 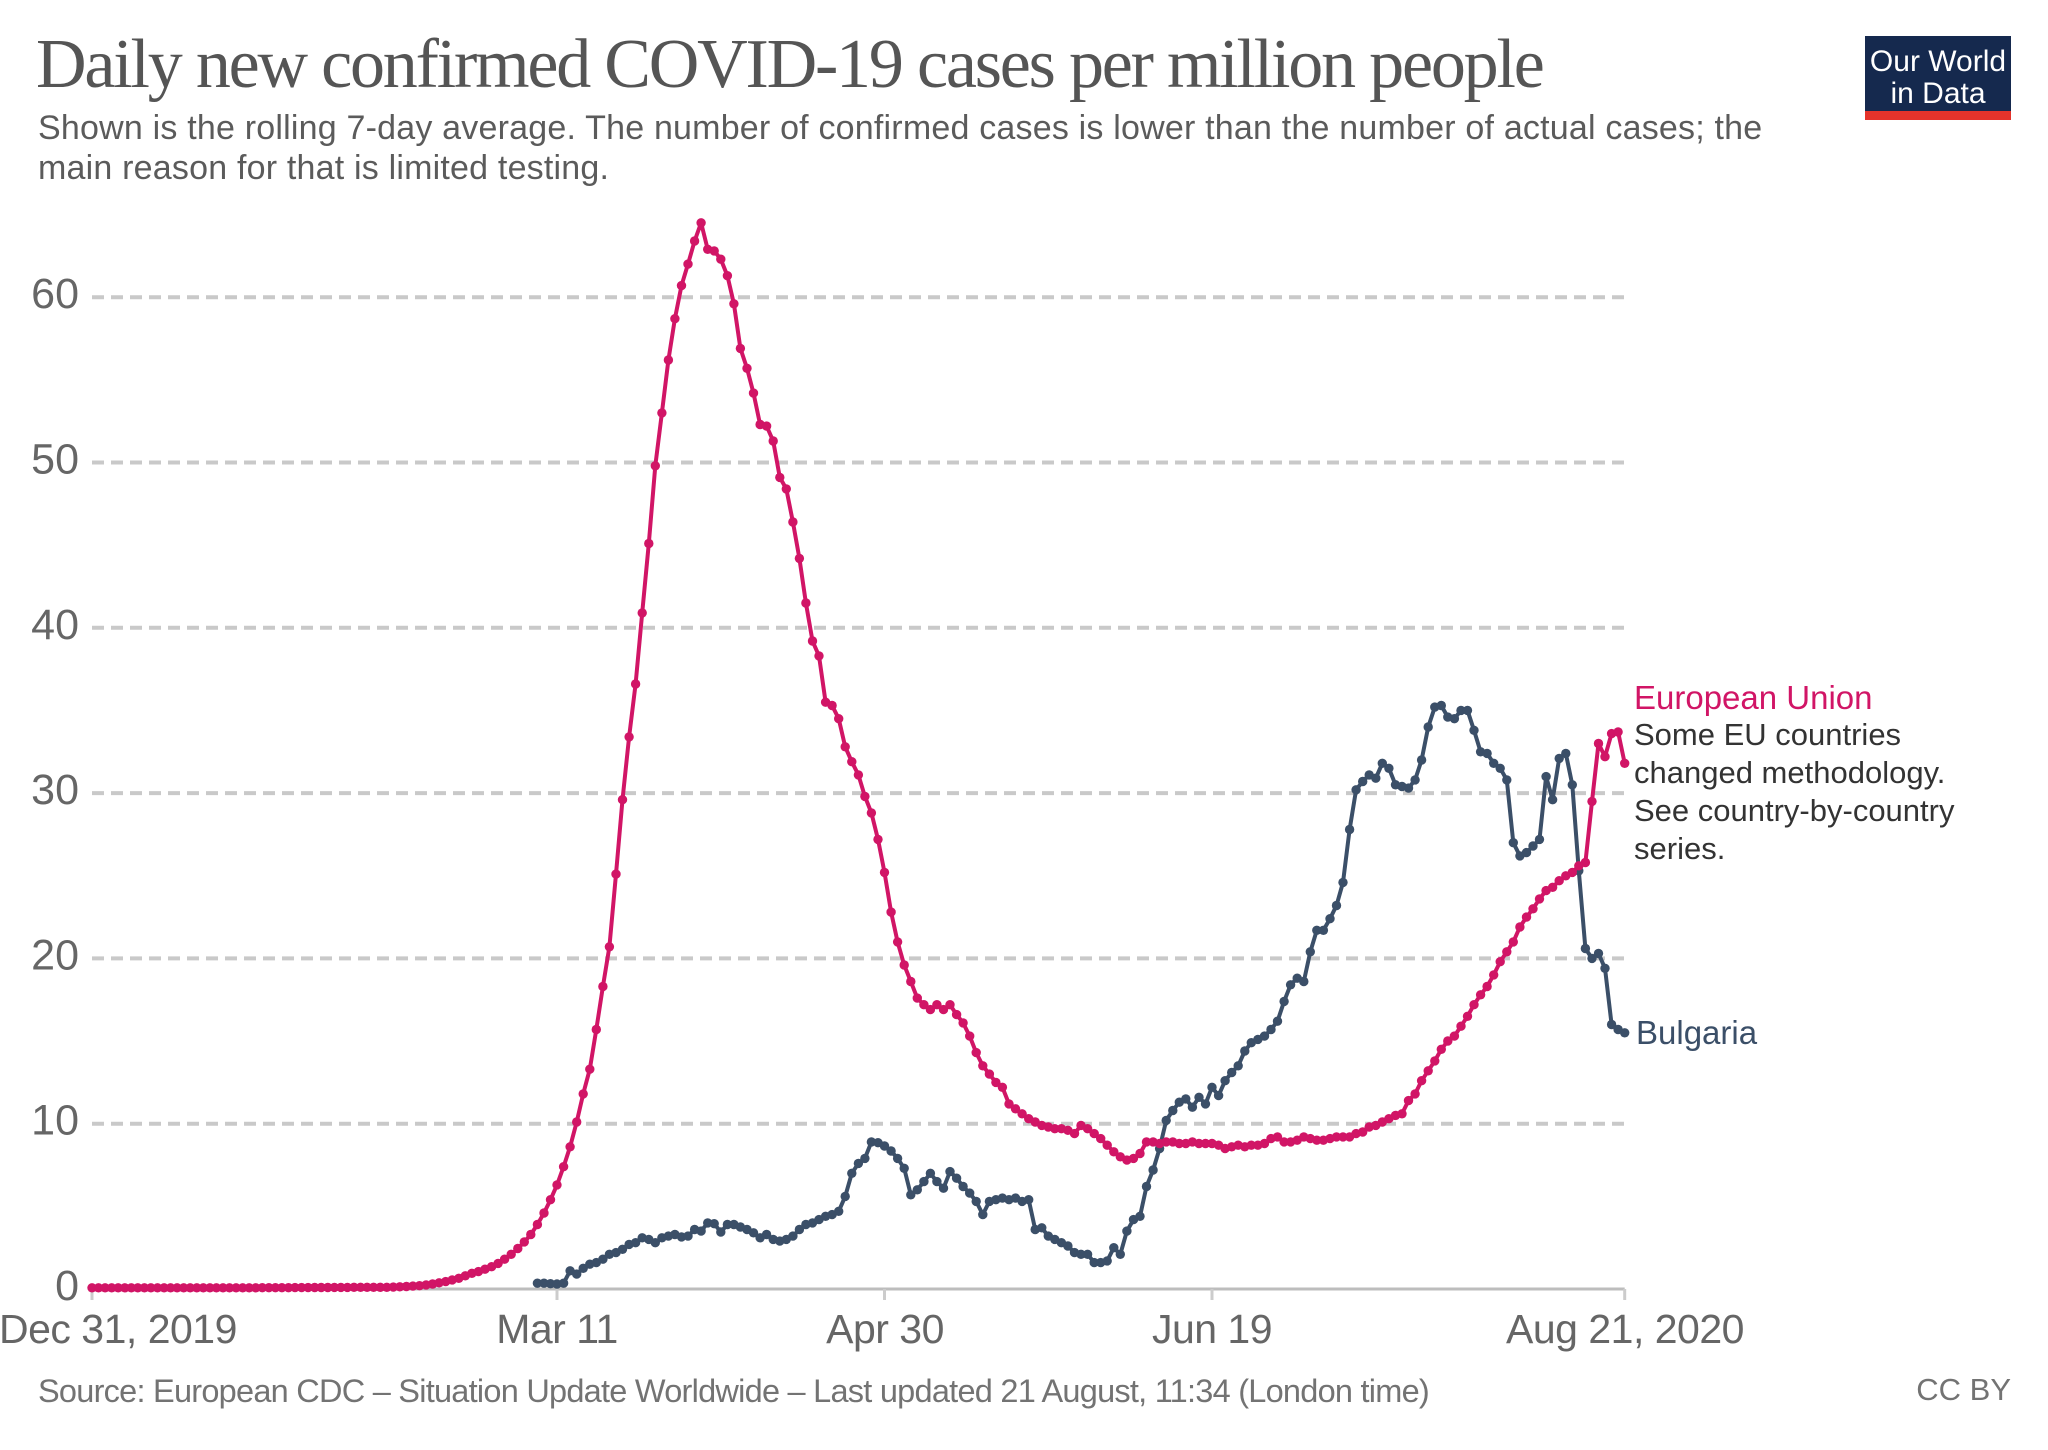 What do you see at coordinates (323, 168) in the screenshot?
I see `svg-text:main reason for that is limite: main reason for that is limited testing.` at bounding box center [323, 168].